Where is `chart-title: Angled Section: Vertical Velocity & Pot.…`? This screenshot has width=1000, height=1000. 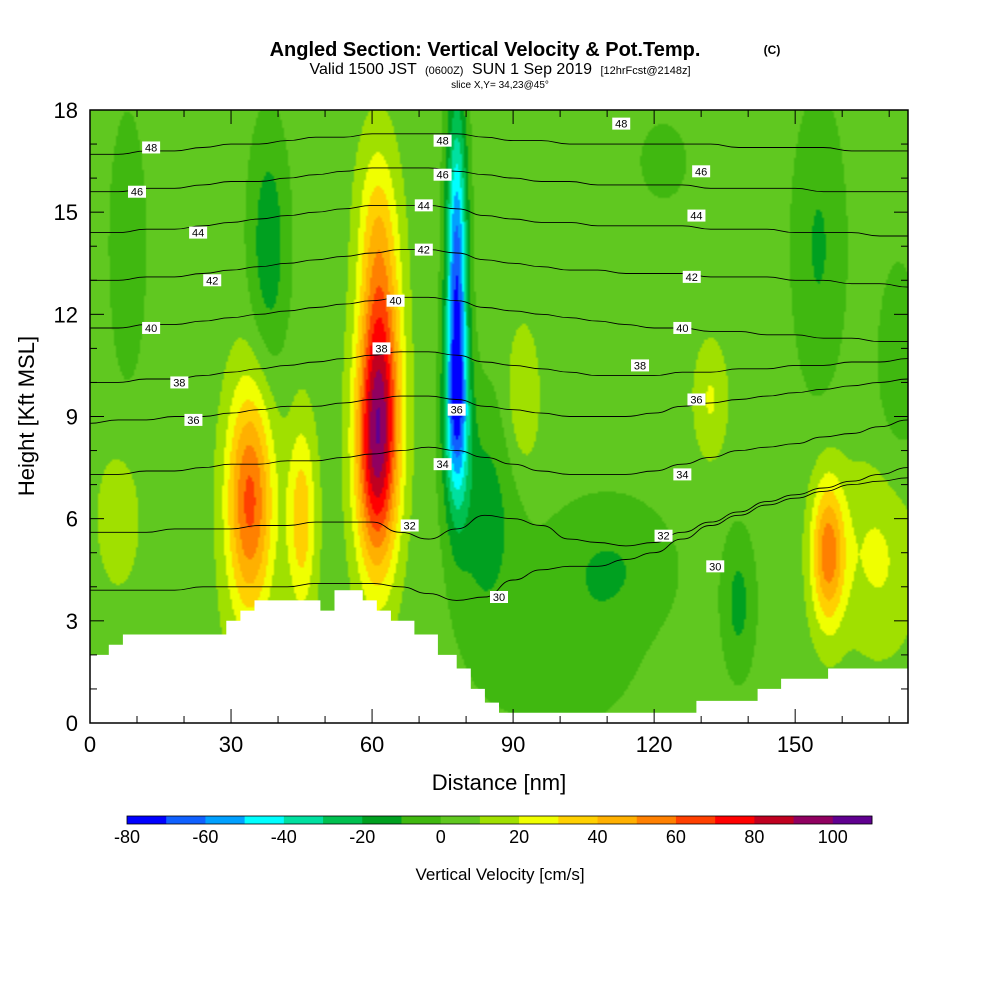
chart-title: Angled Section: Vertical Velocity & Pot.… is located at coordinates (485, 50).